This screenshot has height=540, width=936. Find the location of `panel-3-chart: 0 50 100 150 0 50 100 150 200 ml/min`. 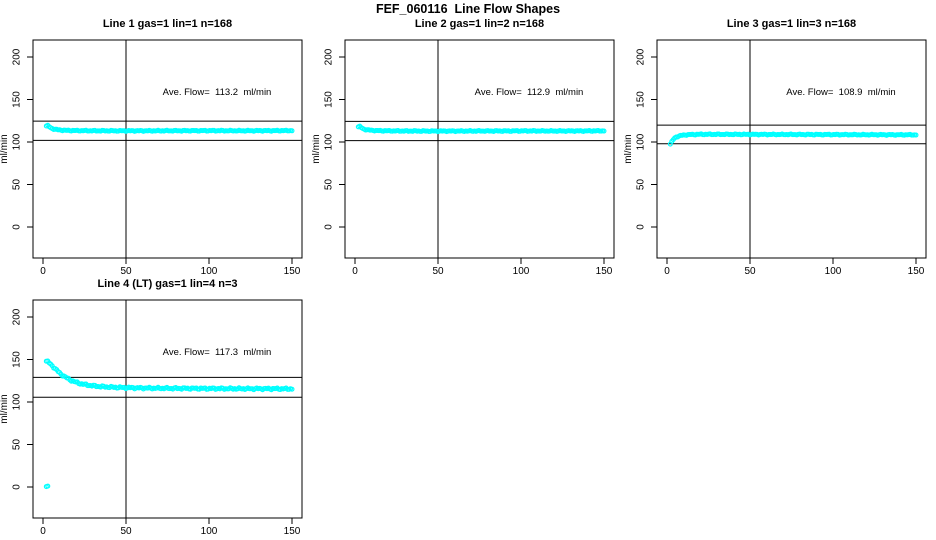

panel-3-chart: 0 50 100 150 0 50 100 150 200 ml/min is located at coordinates (775, 158).